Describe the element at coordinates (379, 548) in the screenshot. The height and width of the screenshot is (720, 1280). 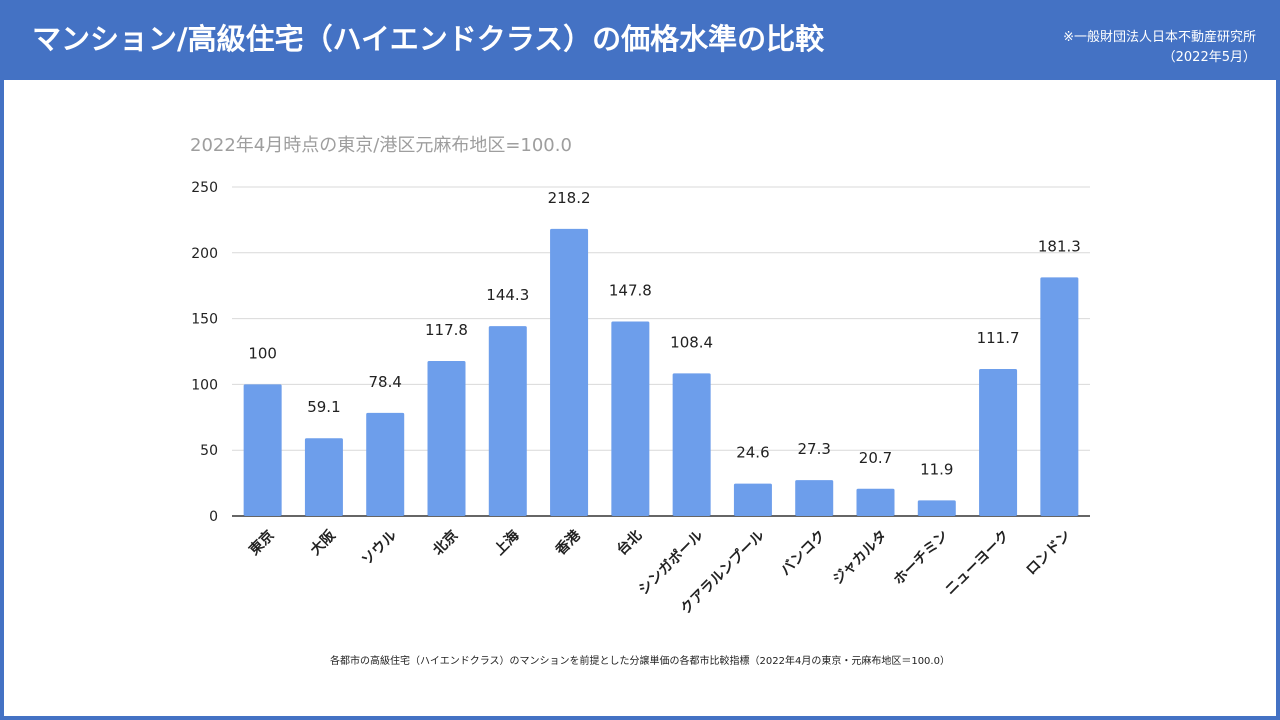
I see `category-label: ソウル` at that location.